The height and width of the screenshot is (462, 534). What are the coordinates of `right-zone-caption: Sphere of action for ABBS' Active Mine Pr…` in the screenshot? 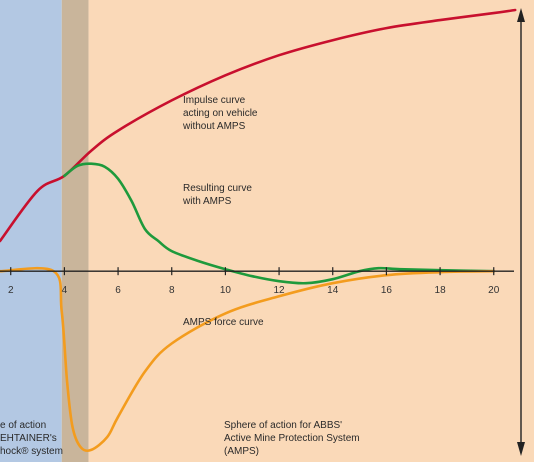 It's located at (292, 438).